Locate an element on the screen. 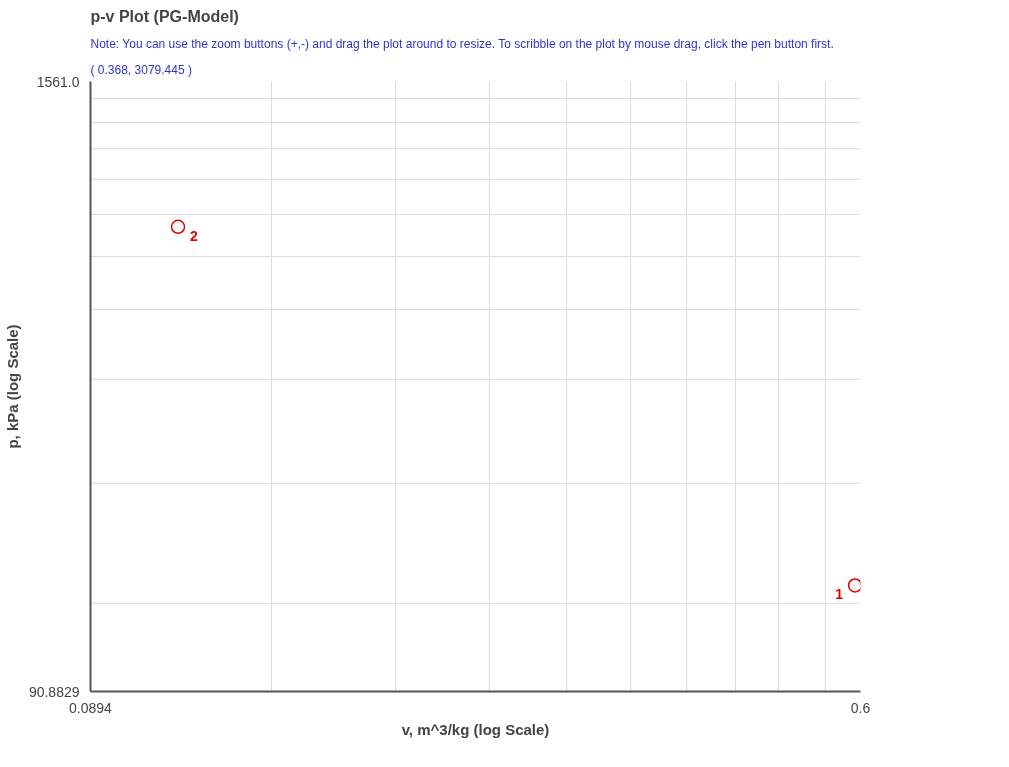  chart-title: p-v Plot (PG-Model) is located at coordinates (164, 16).